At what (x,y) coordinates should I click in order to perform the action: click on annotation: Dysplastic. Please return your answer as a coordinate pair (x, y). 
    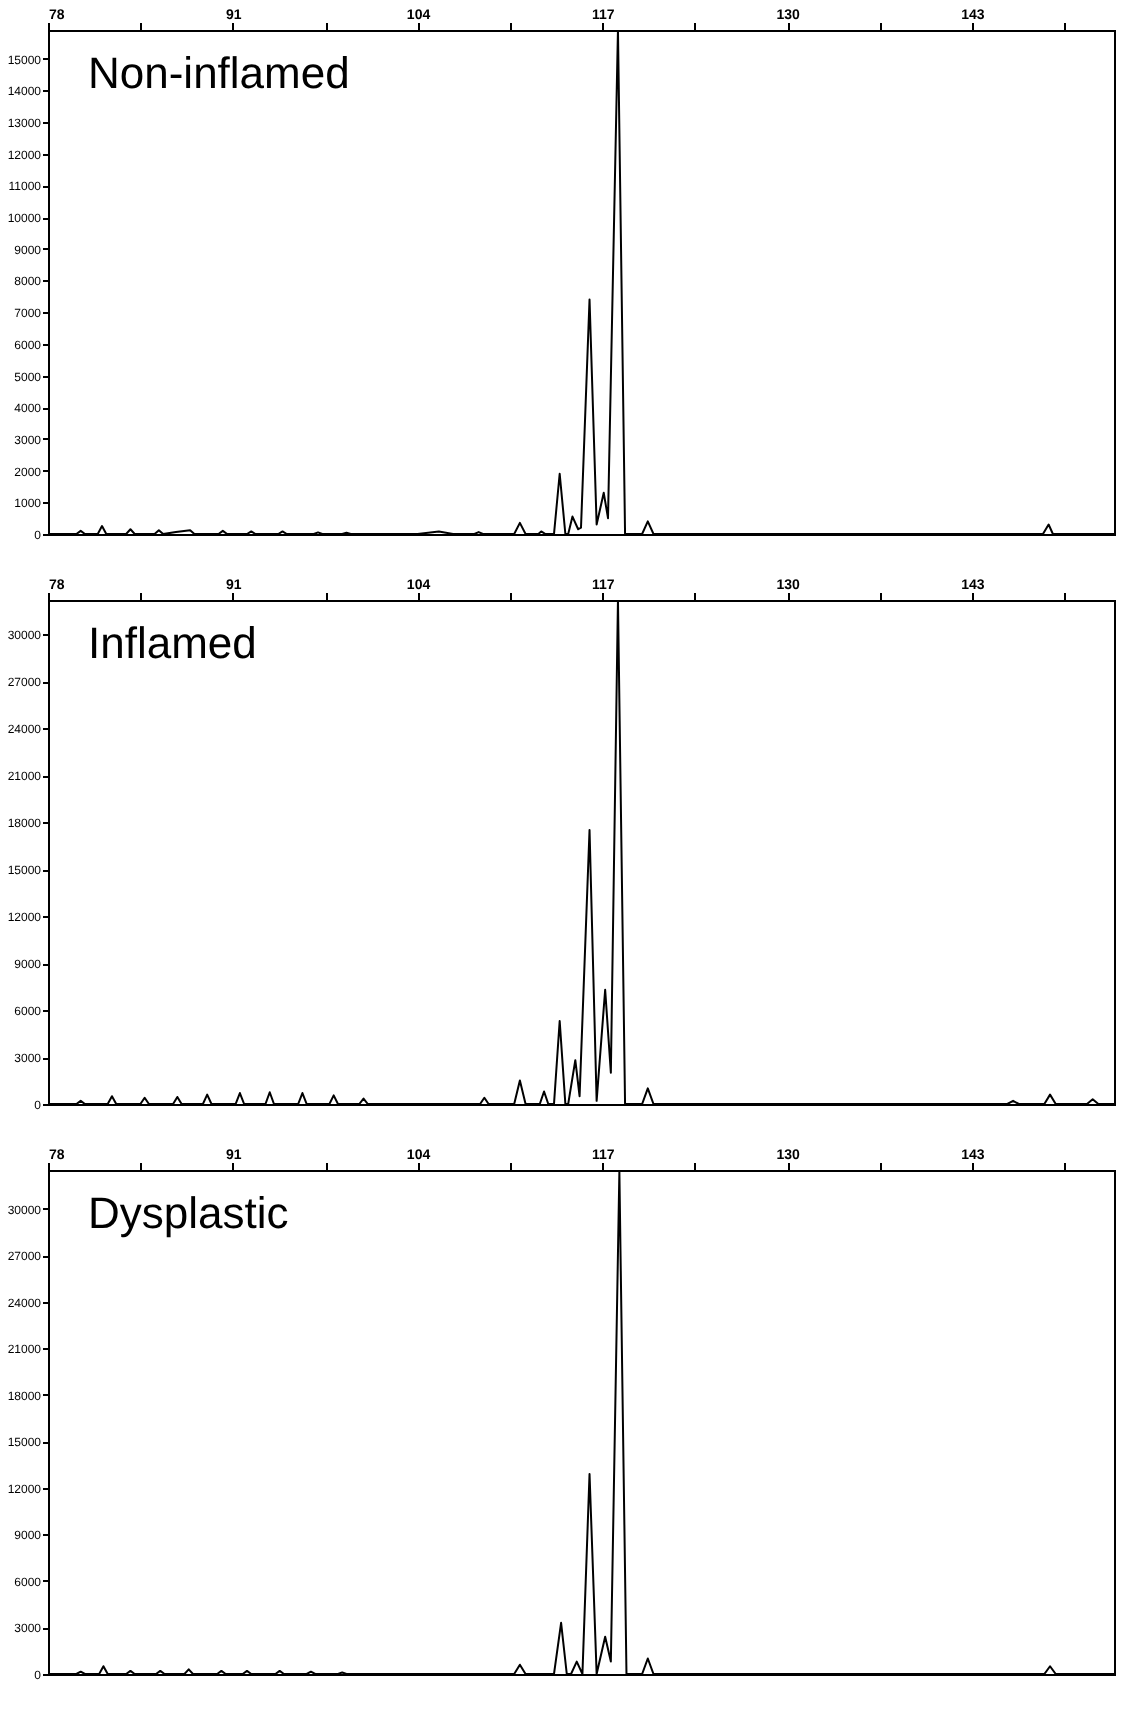
    Looking at the image, I should click on (188, 1213).